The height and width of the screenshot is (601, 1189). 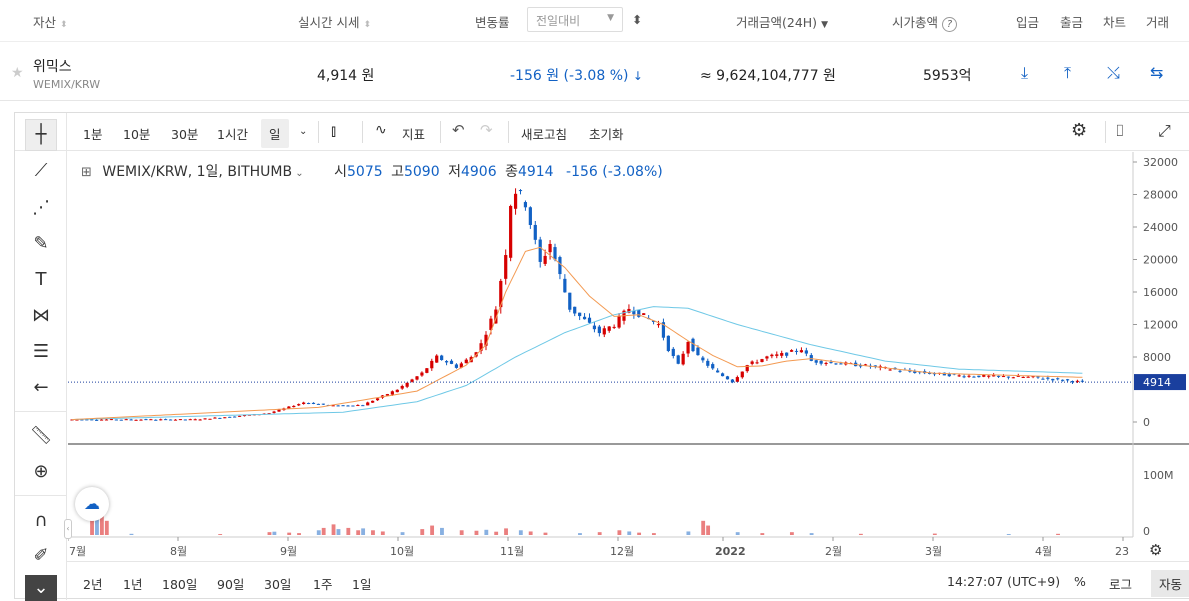 I want to click on ruler-icon: 📏︎, so click(x=41, y=435).